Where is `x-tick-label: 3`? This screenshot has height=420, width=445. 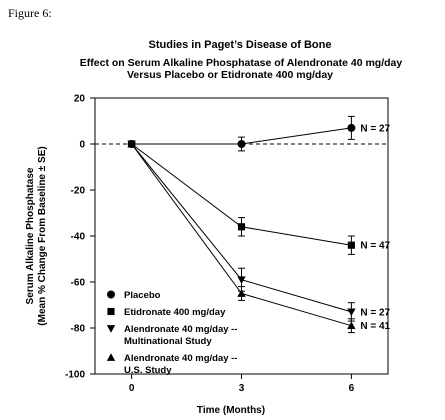 x-tick-label: 3 is located at coordinates (242, 388).